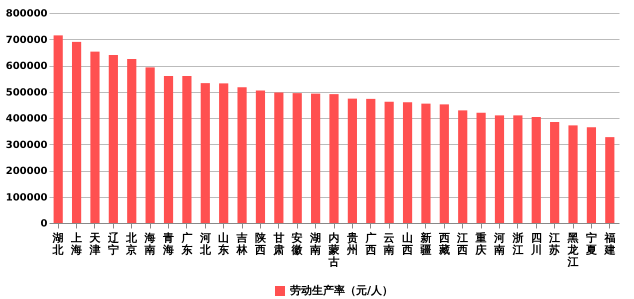 Image resolution: width=634 pixels, height=299 pixels. What do you see at coordinates (388, 244) in the screenshot?
I see `x-tick-label: 云南` at bounding box center [388, 244].